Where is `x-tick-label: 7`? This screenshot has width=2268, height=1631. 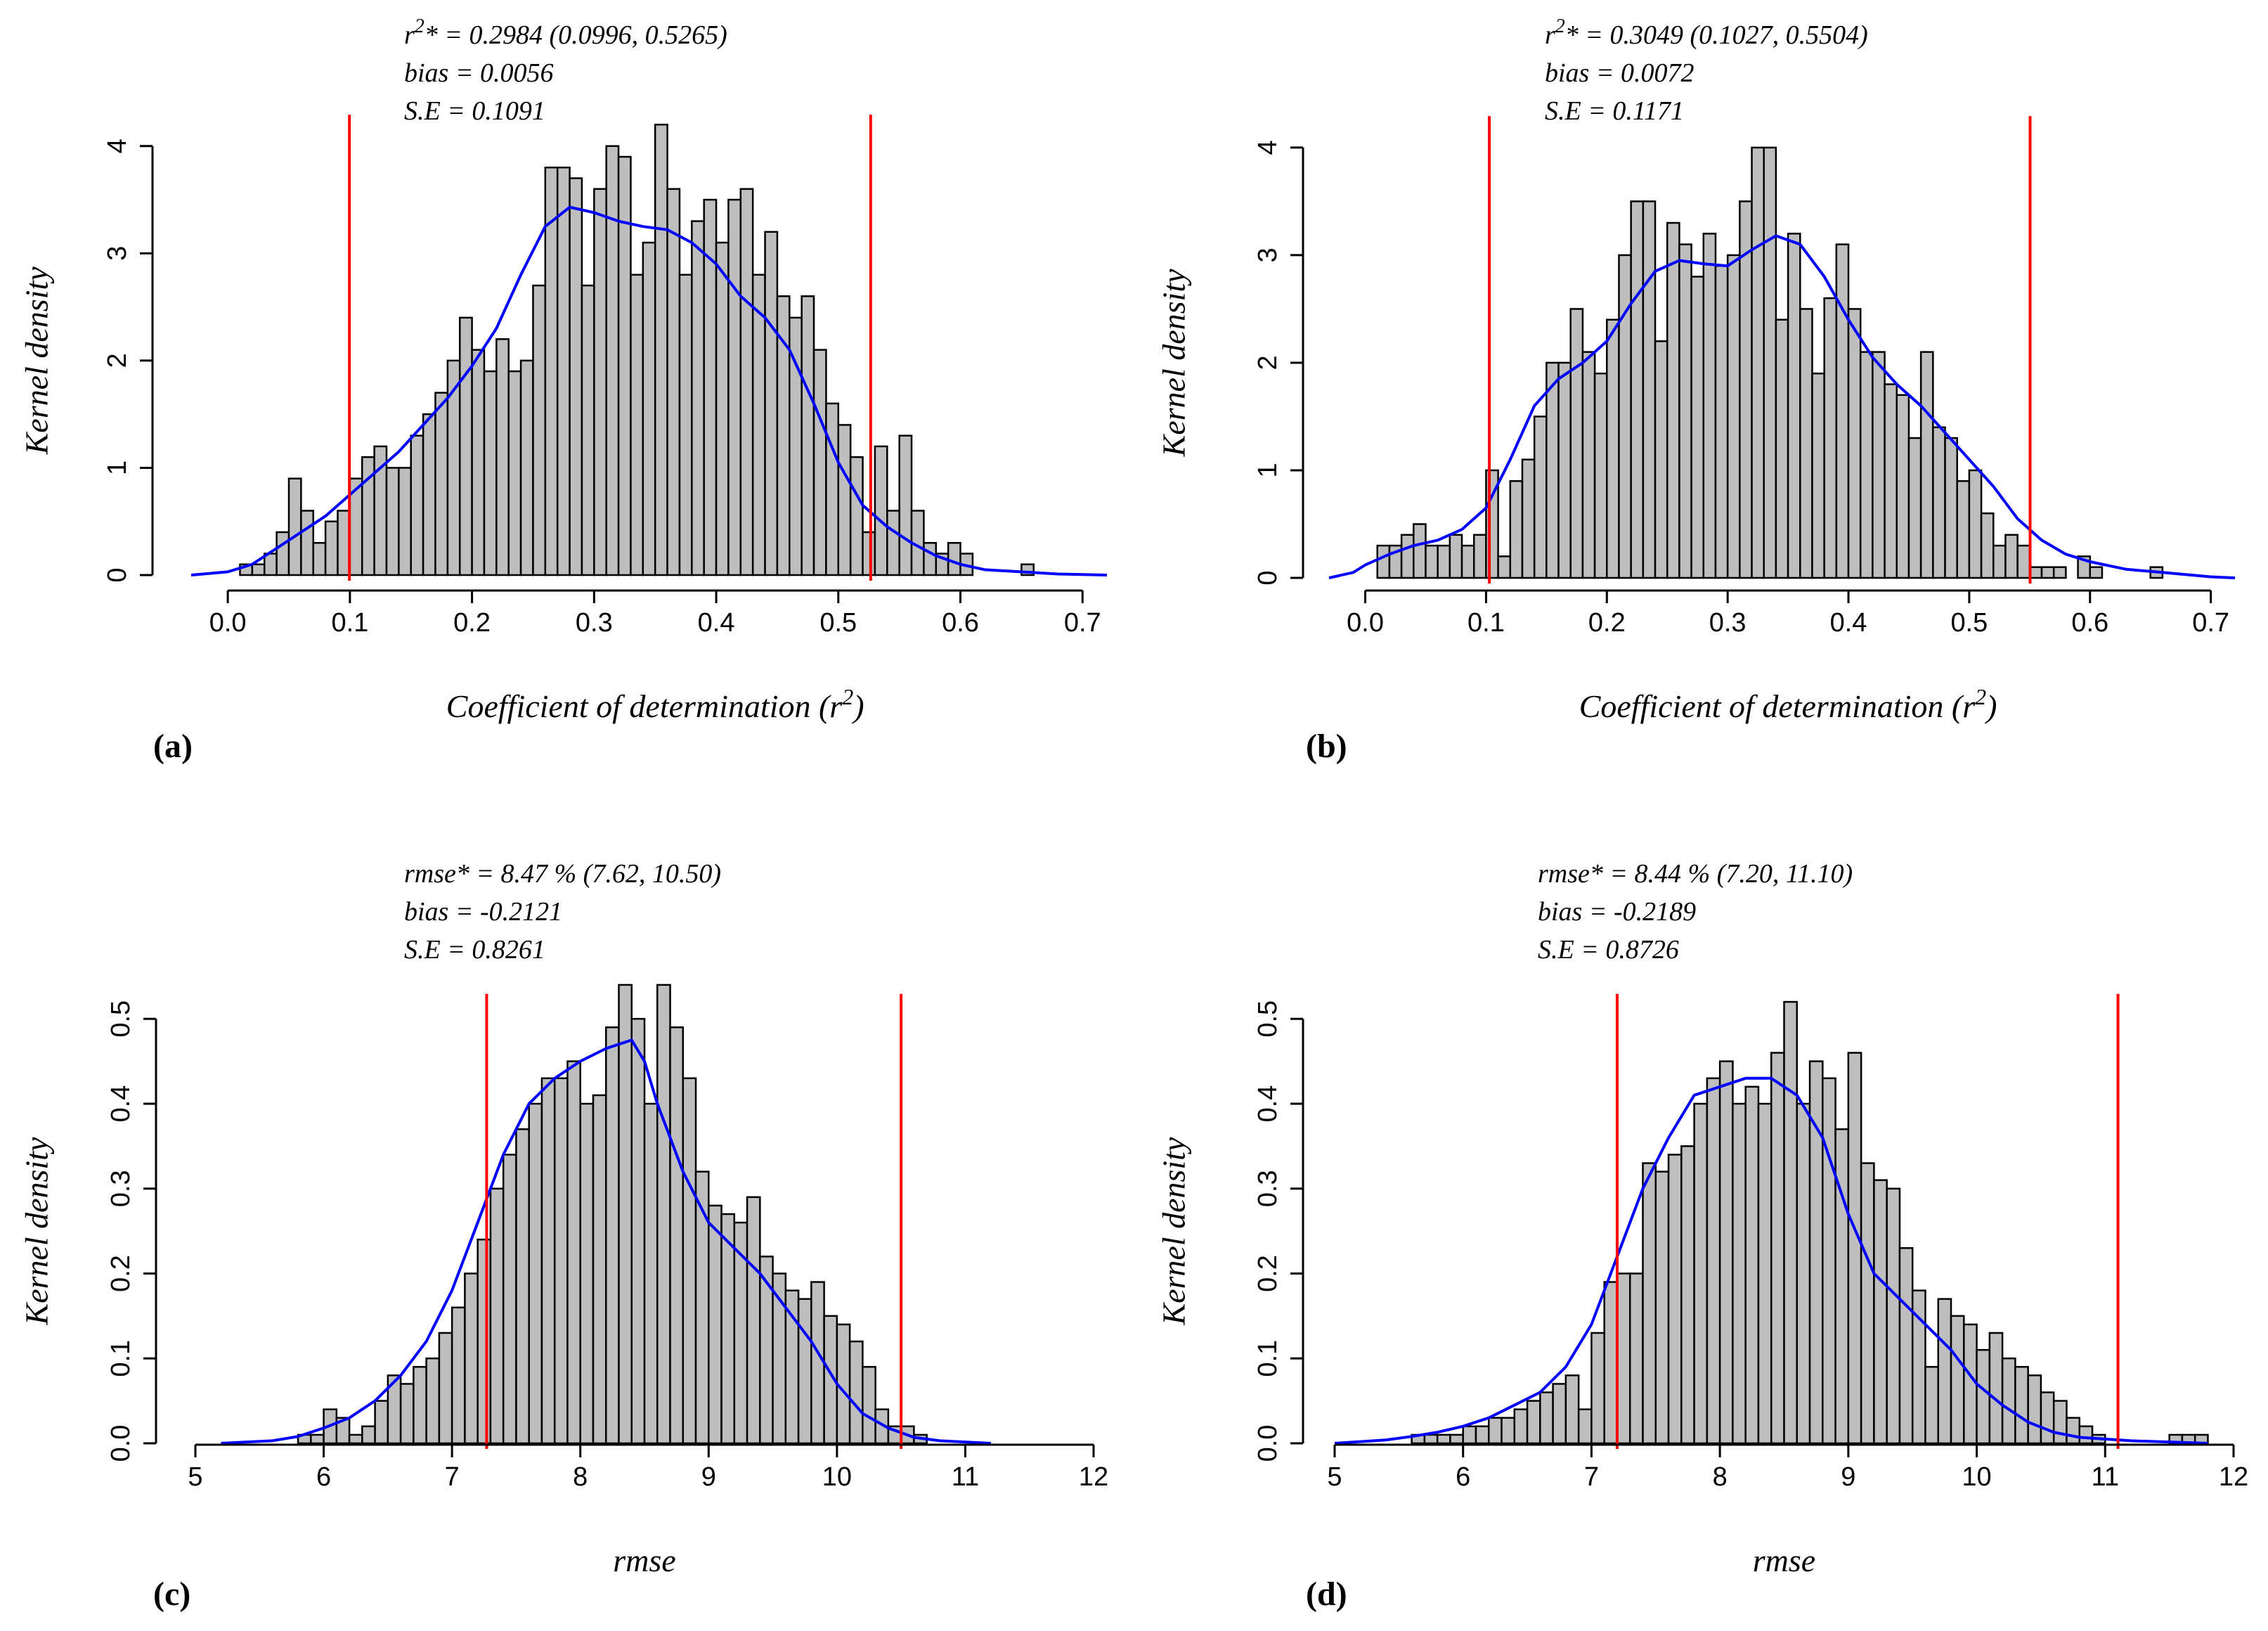 x-tick-label: 7 is located at coordinates (452, 1477).